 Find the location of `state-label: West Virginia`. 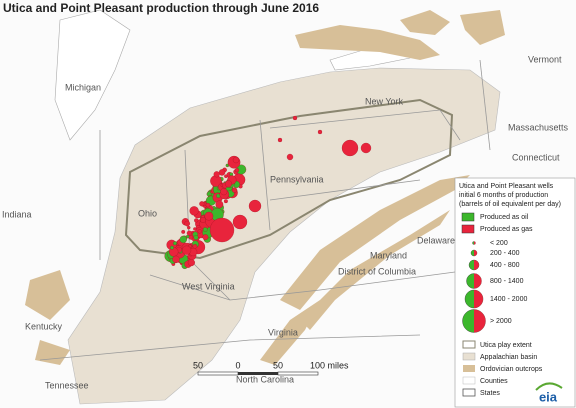

state-label: West Virginia is located at coordinates (208, 286).